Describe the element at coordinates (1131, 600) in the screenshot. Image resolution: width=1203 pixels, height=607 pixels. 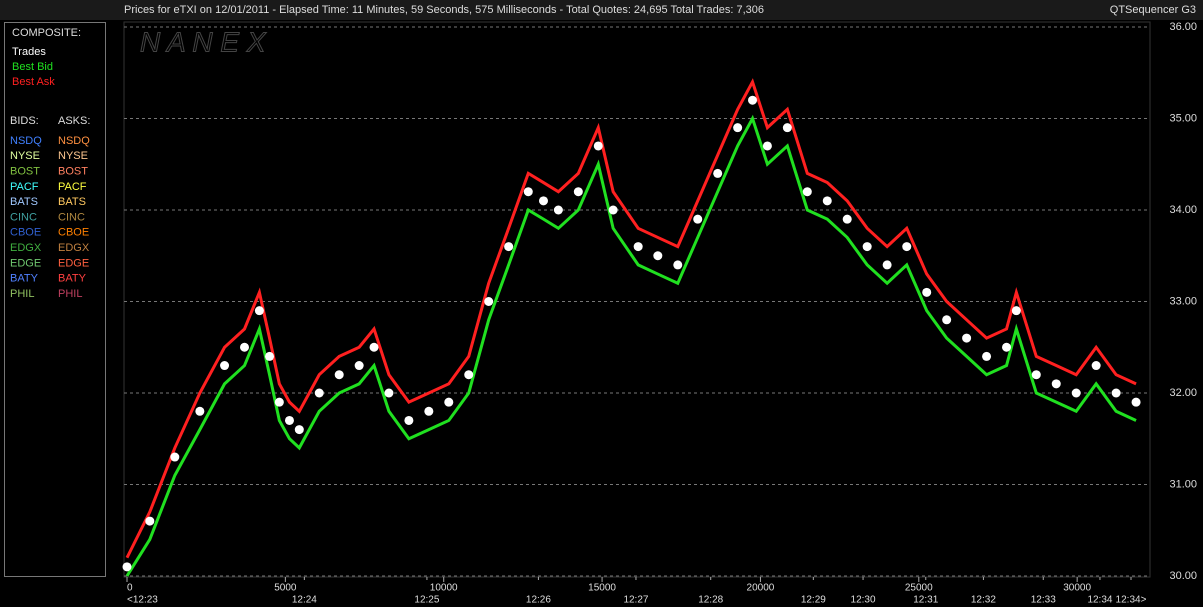
I see `time-tick-label: 12:34>` at that location.